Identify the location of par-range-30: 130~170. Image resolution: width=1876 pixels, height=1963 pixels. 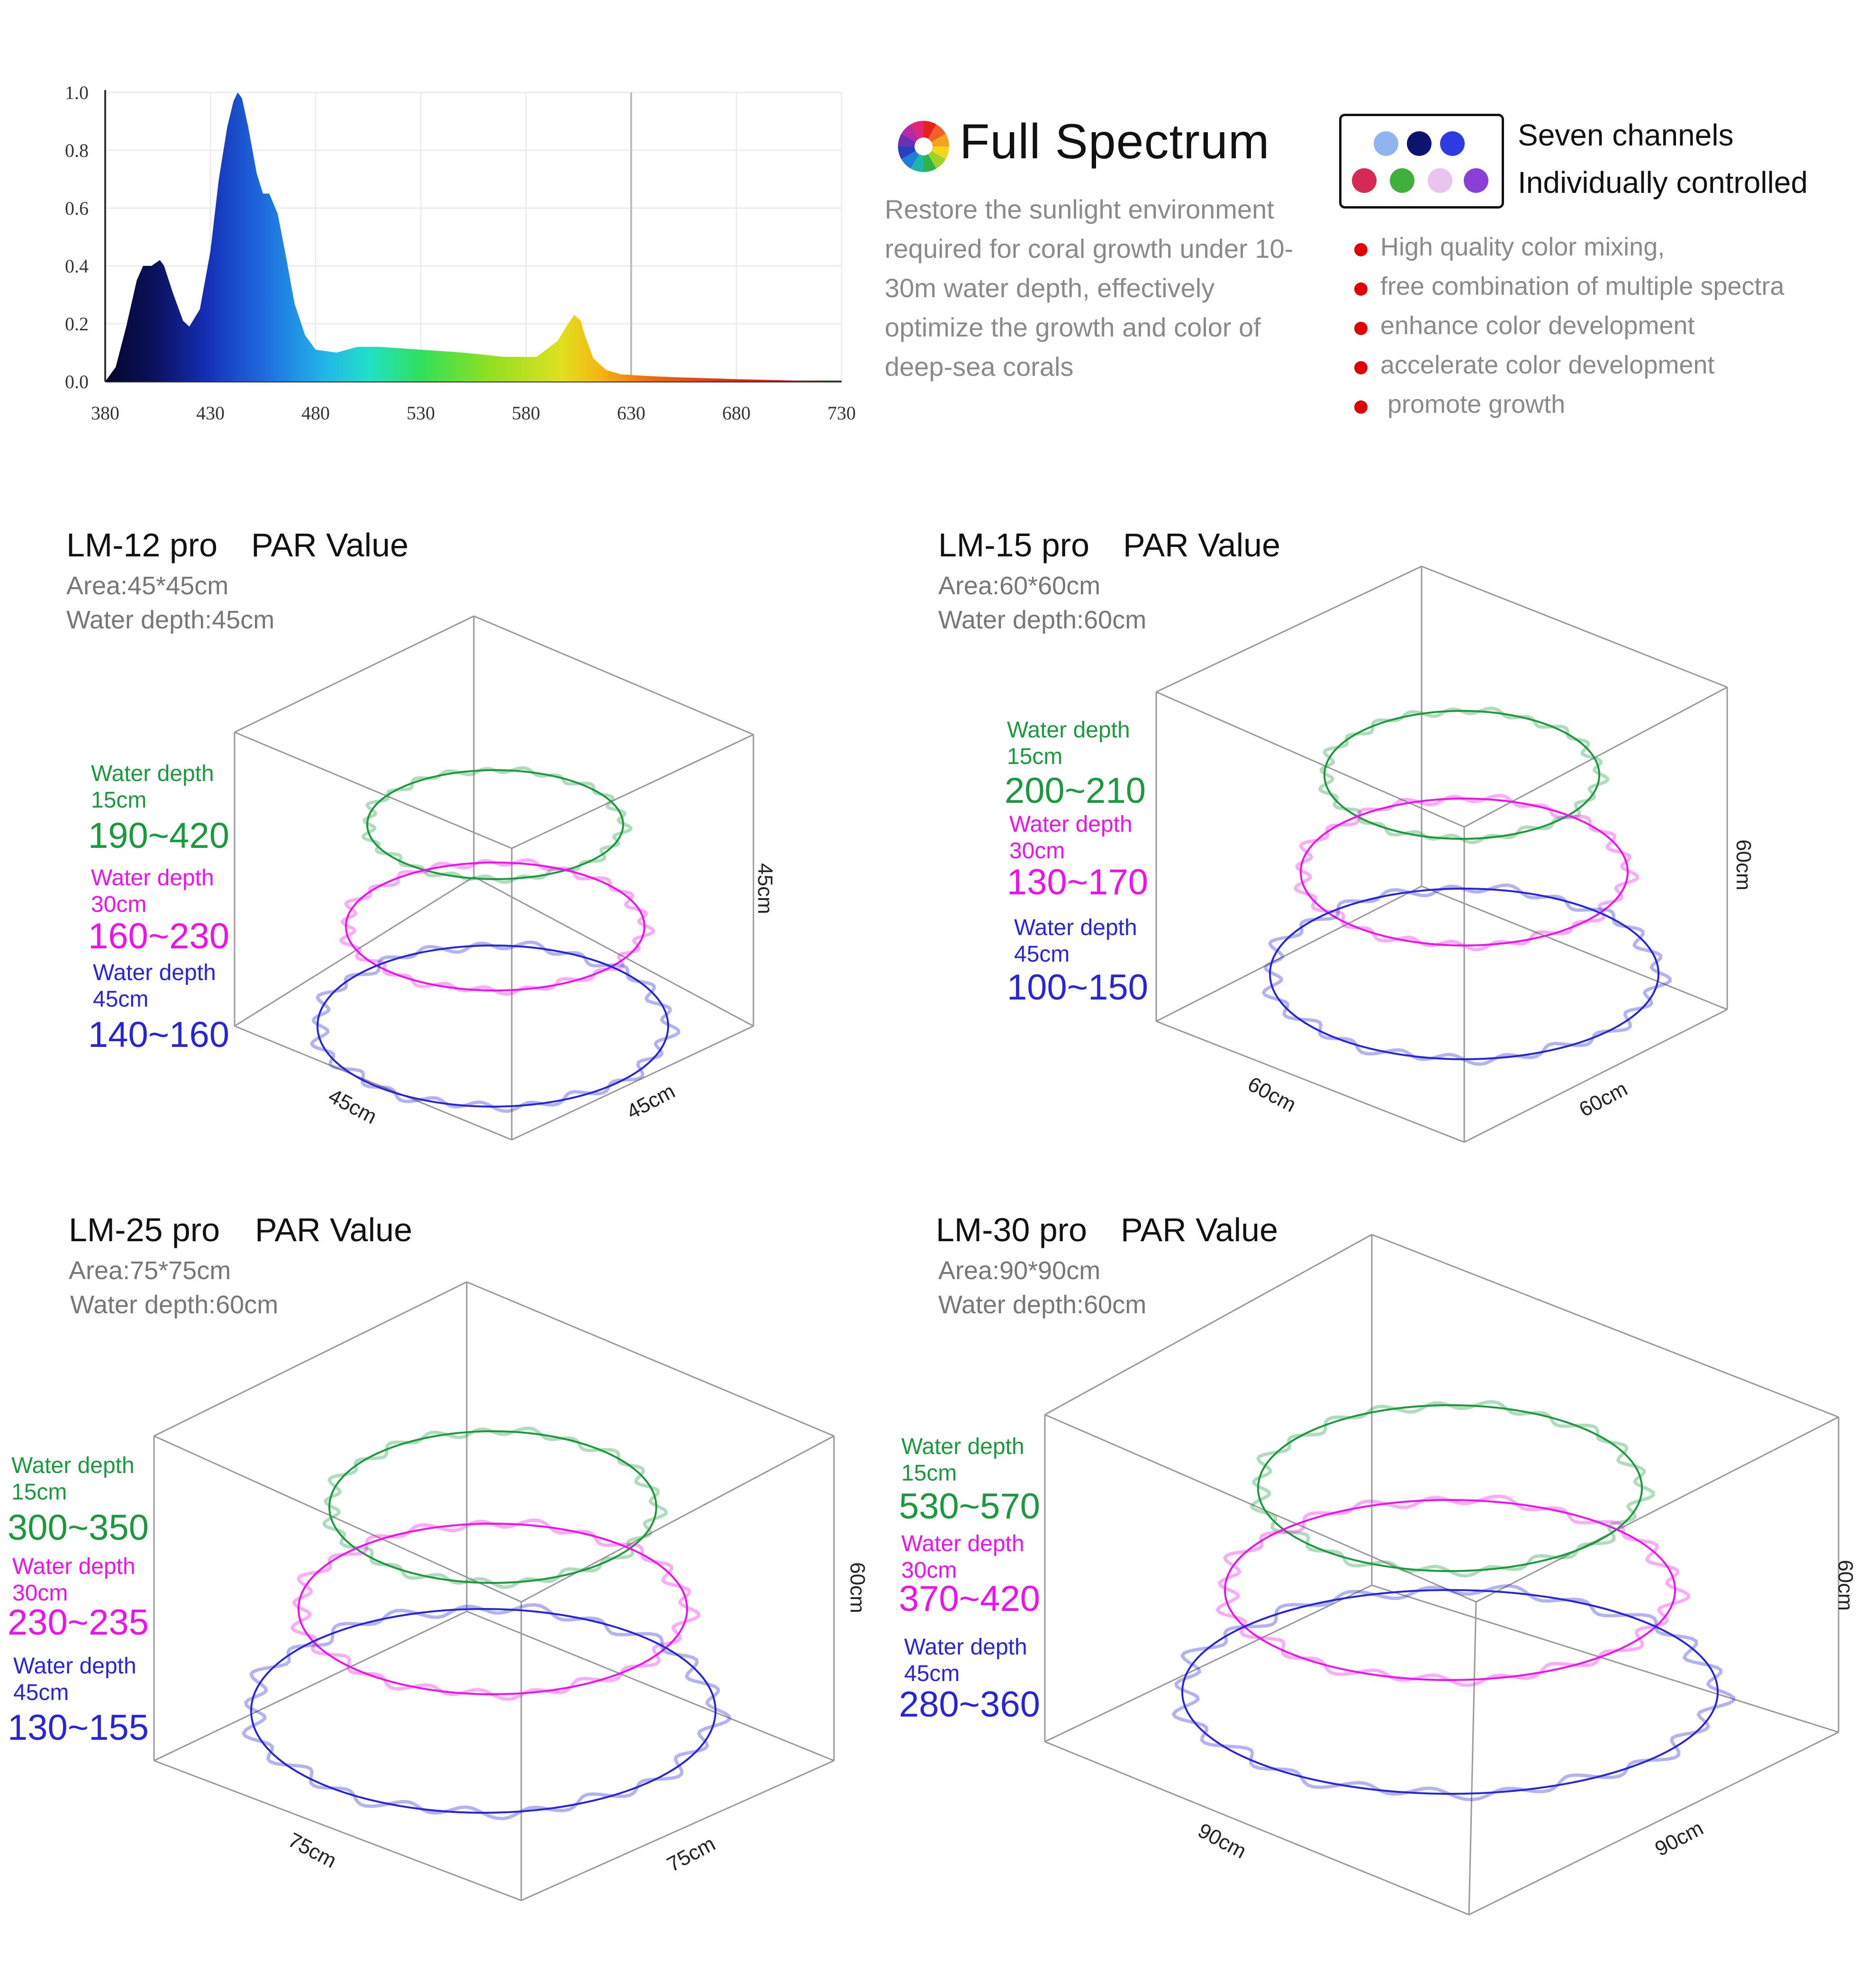
(1077, 882).